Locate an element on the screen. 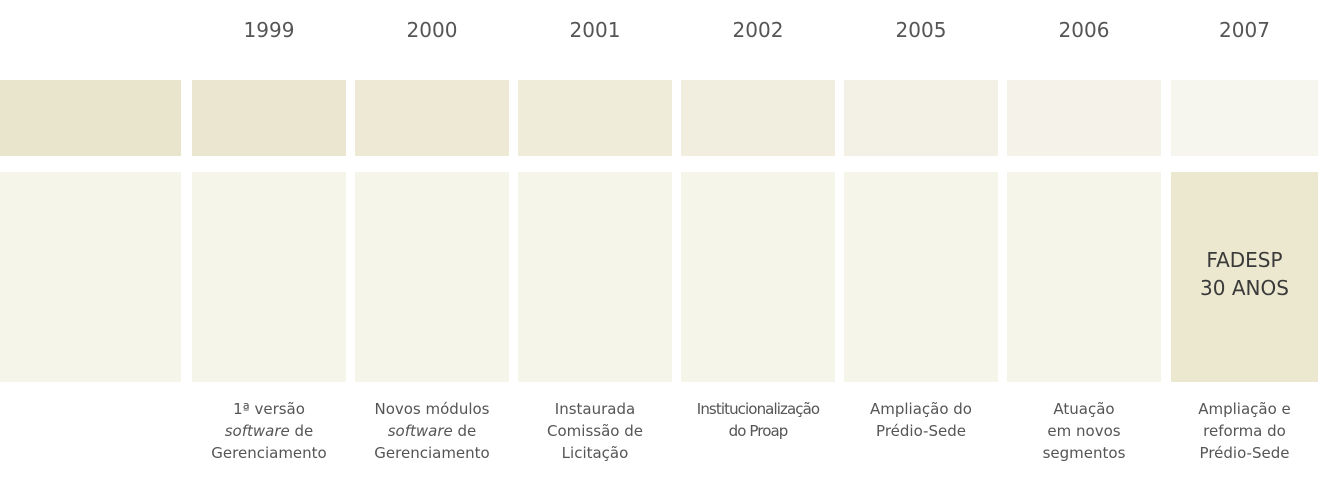  highlight: FADESP 30 ANOS is located at coordinates (1244, 274).